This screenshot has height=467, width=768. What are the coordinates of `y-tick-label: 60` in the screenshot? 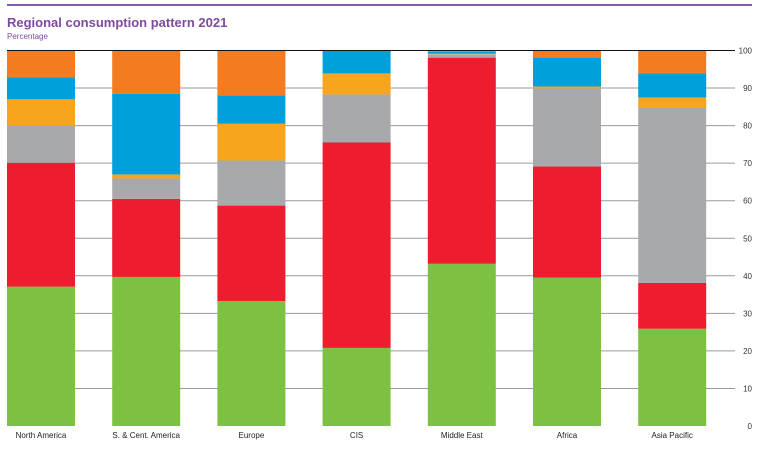 It's located at (747, 201).